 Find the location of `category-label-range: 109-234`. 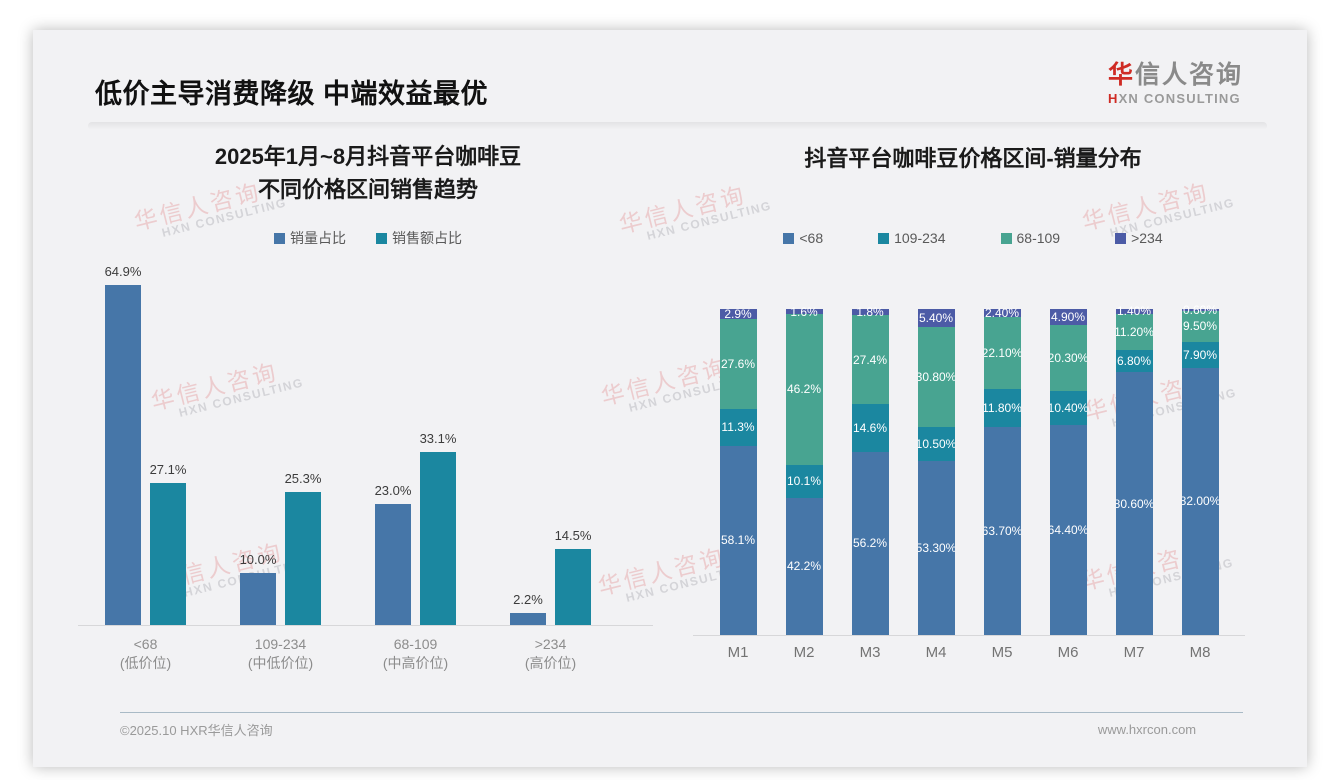

category-label-range: 109-234 is located at coordinates (280, 644).